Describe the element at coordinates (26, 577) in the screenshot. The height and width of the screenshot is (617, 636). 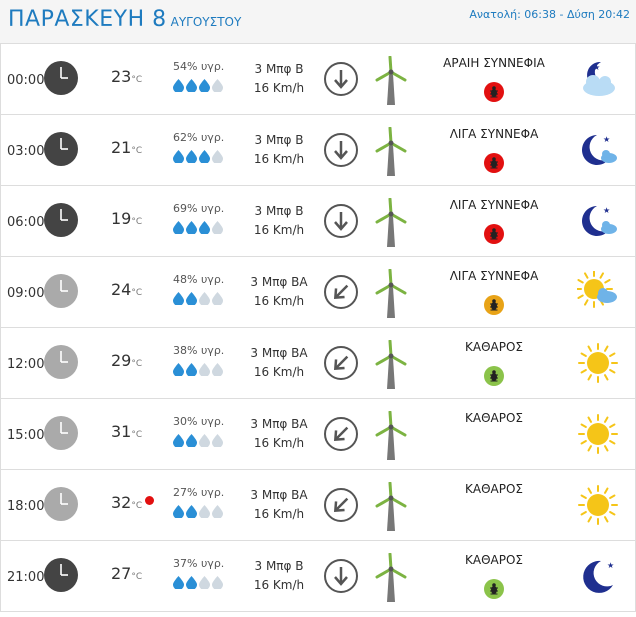
I see `time-label: 21:00` at that location.